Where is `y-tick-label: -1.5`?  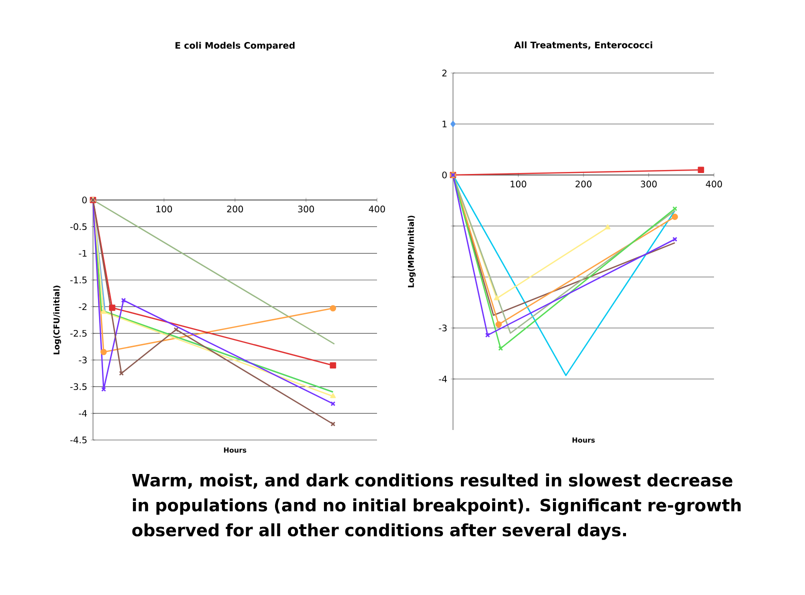
y-tick-label: -1.5 is located at coordinates (78, 280).